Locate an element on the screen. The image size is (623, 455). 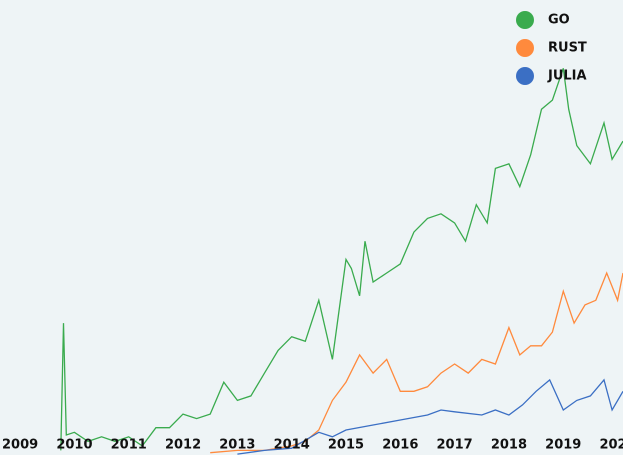
x-tick-label: 2016 is located at coordinates (400, 445).